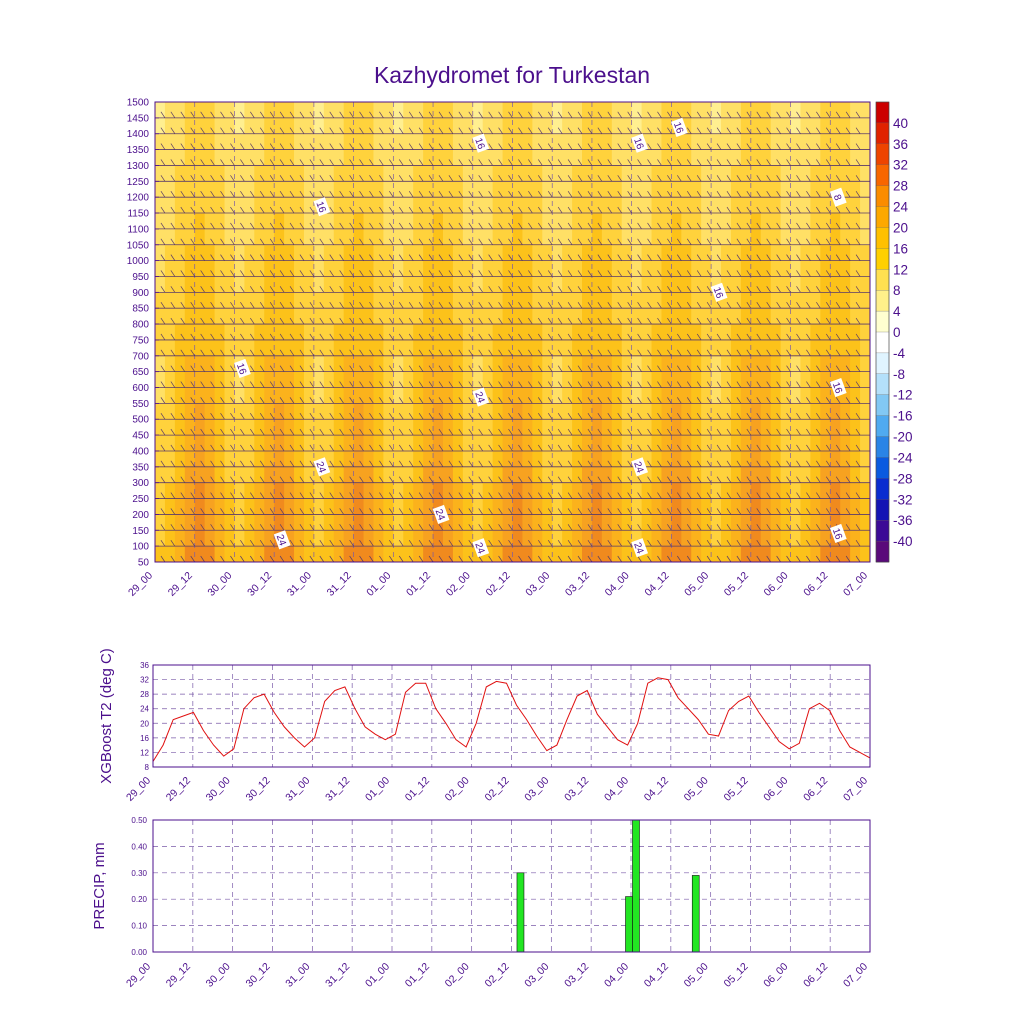 The image size is (1024, 1024). I want to click on contour-label-text: 16, so click(837, 388).